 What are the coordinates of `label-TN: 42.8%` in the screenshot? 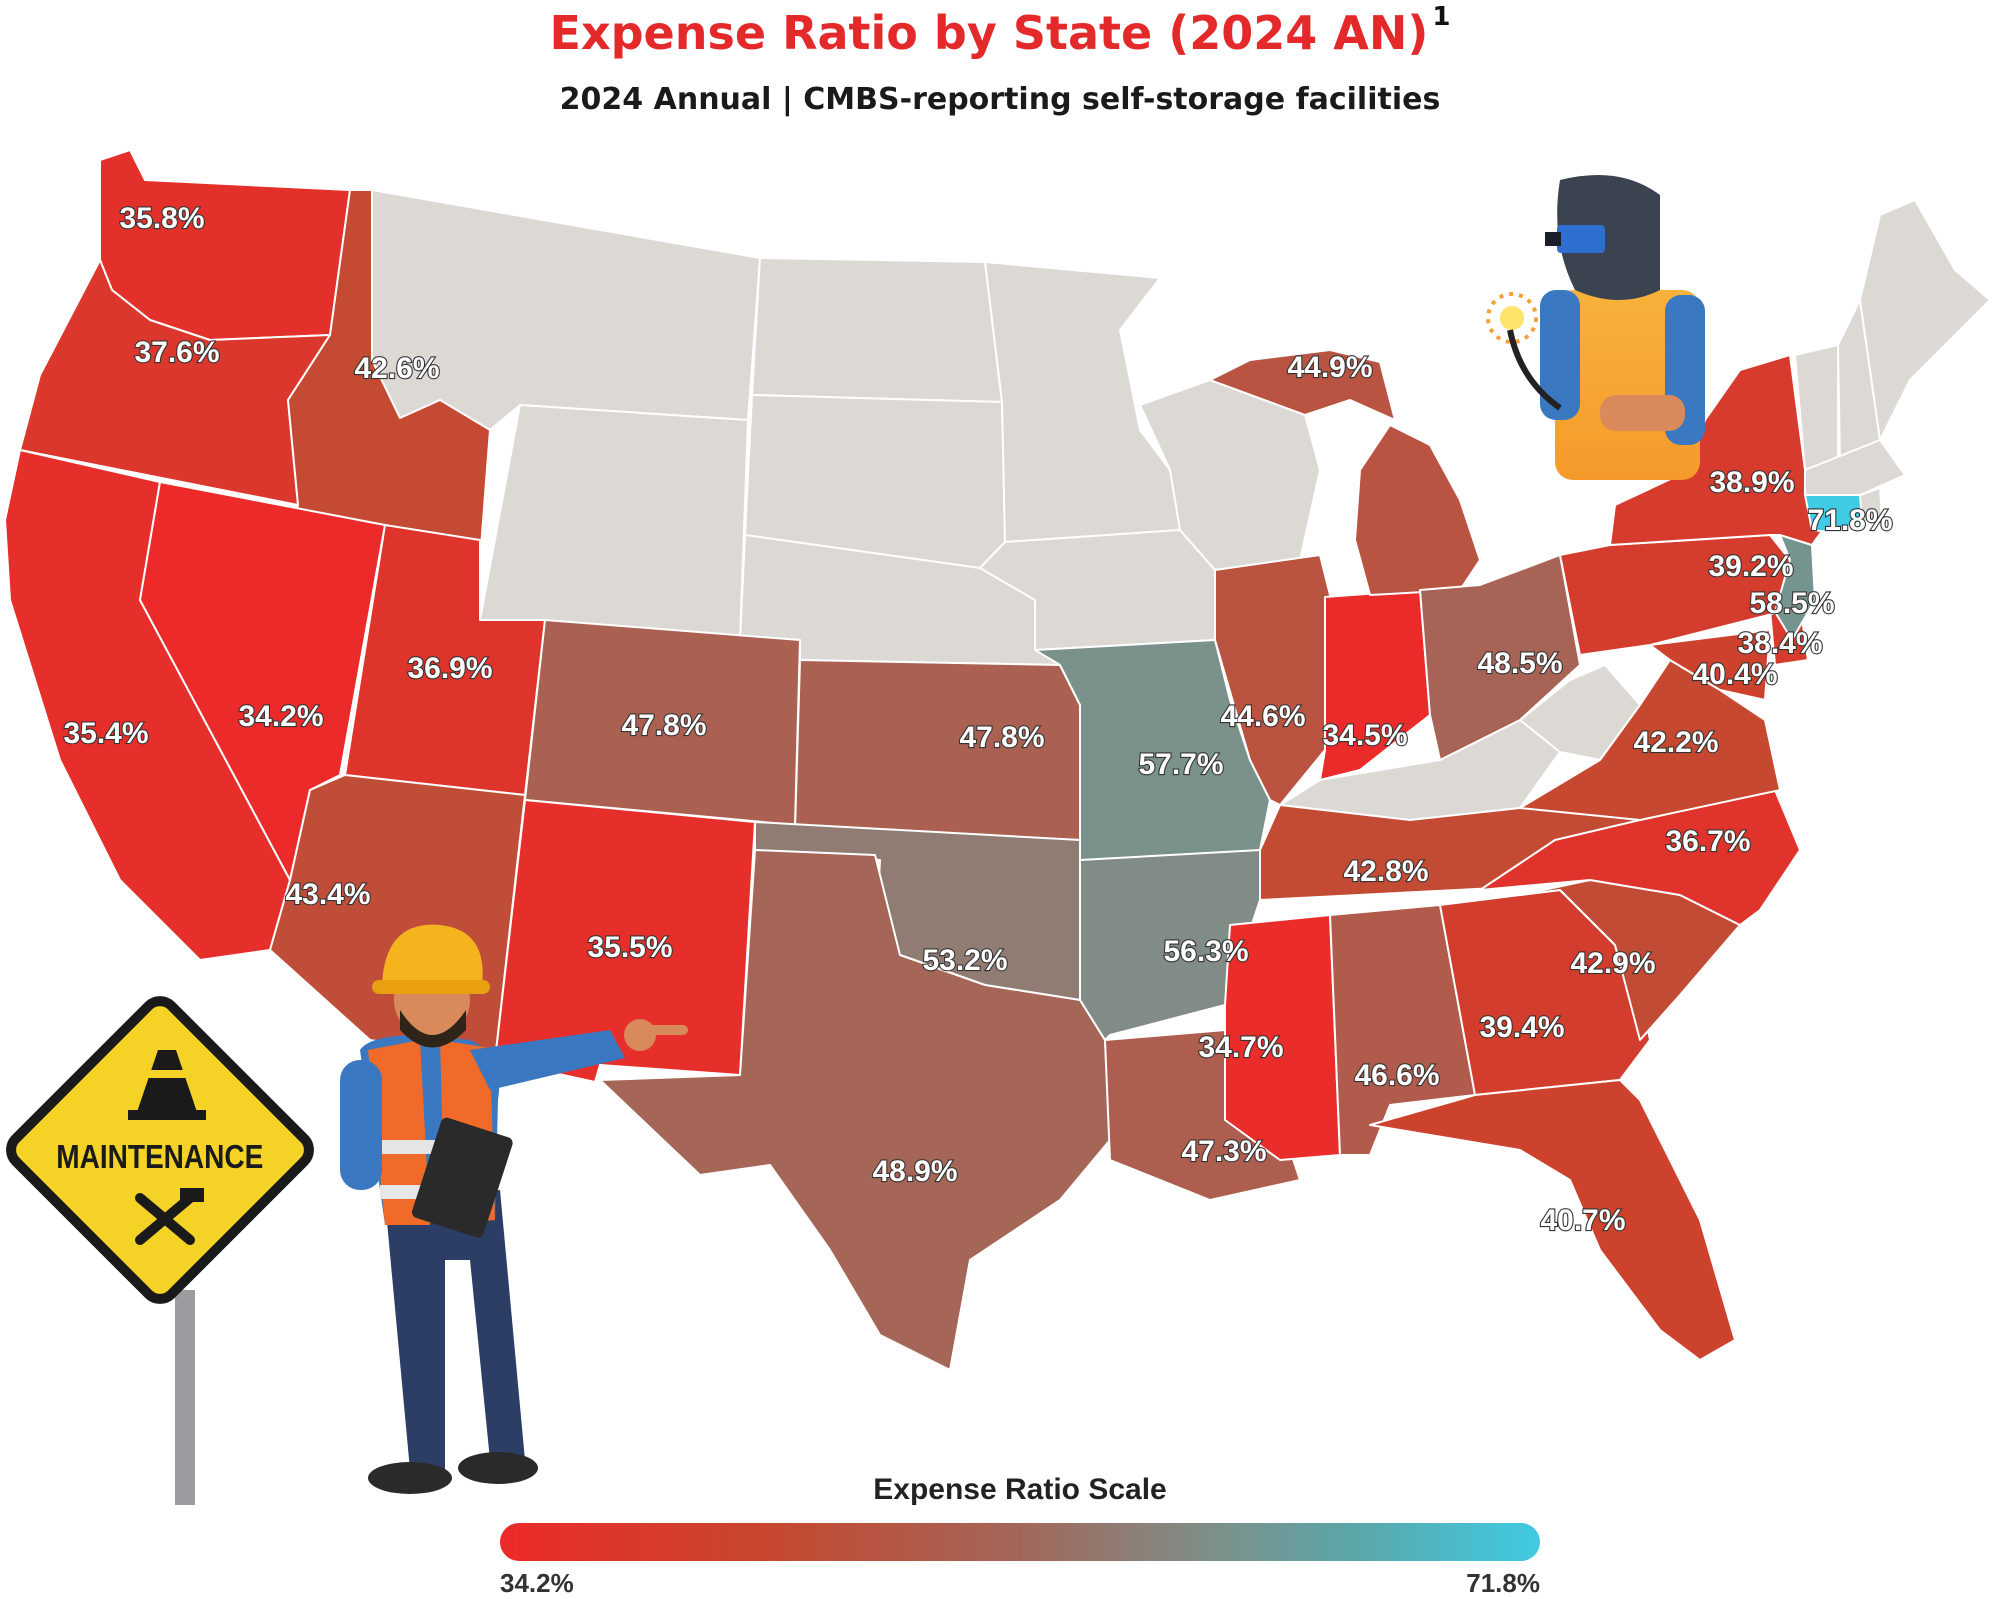 It's located at (1385, 871).